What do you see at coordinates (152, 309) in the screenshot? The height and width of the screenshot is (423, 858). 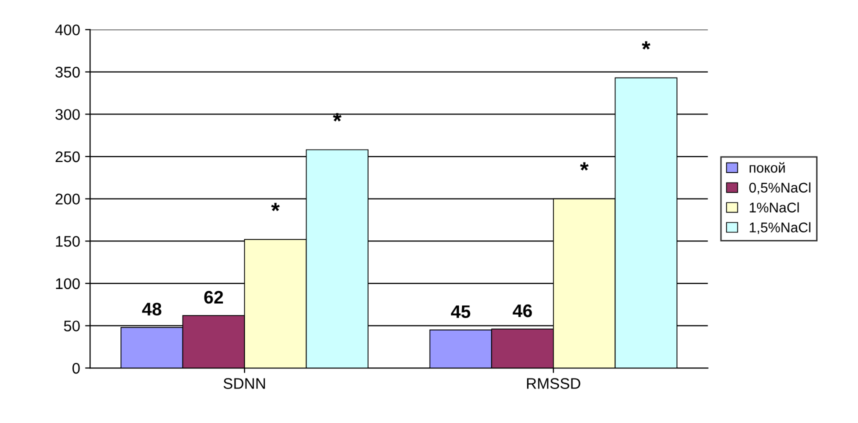 I see `data-label: 48` at bounding box center [152, 309].